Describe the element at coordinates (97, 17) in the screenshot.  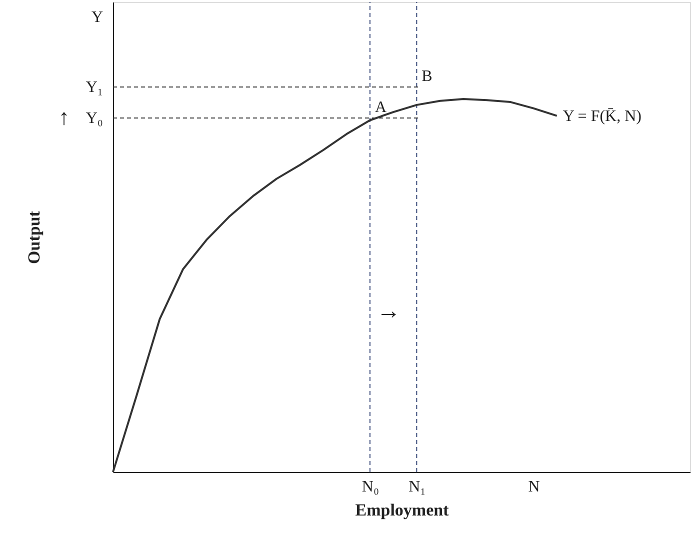
I see `text: Y` at that location.